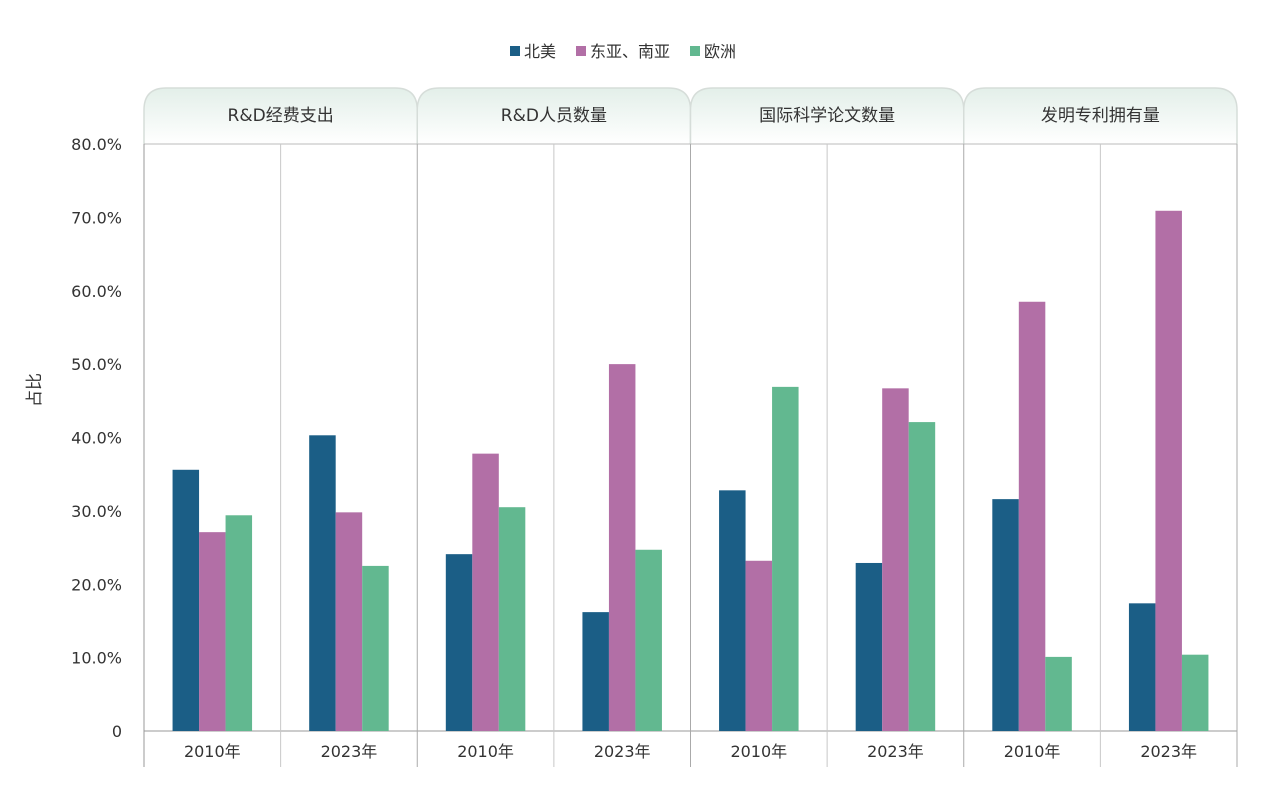 The width and height of the screenshot is (1267, 798). What do you see at coordinates (1142, 667) in the screenshot?
I see `bar-北美-发明专利拥有量-2023年` at bounding box center [1142, 667].